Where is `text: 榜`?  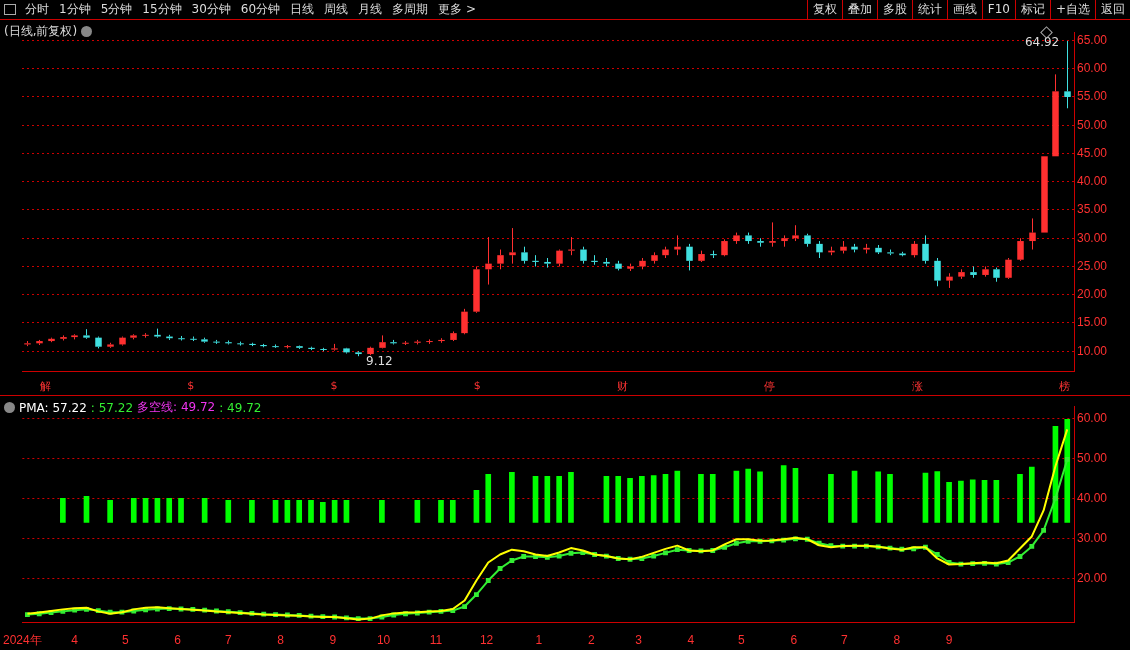
text: 榜 is located at coordinates (1064, 386).